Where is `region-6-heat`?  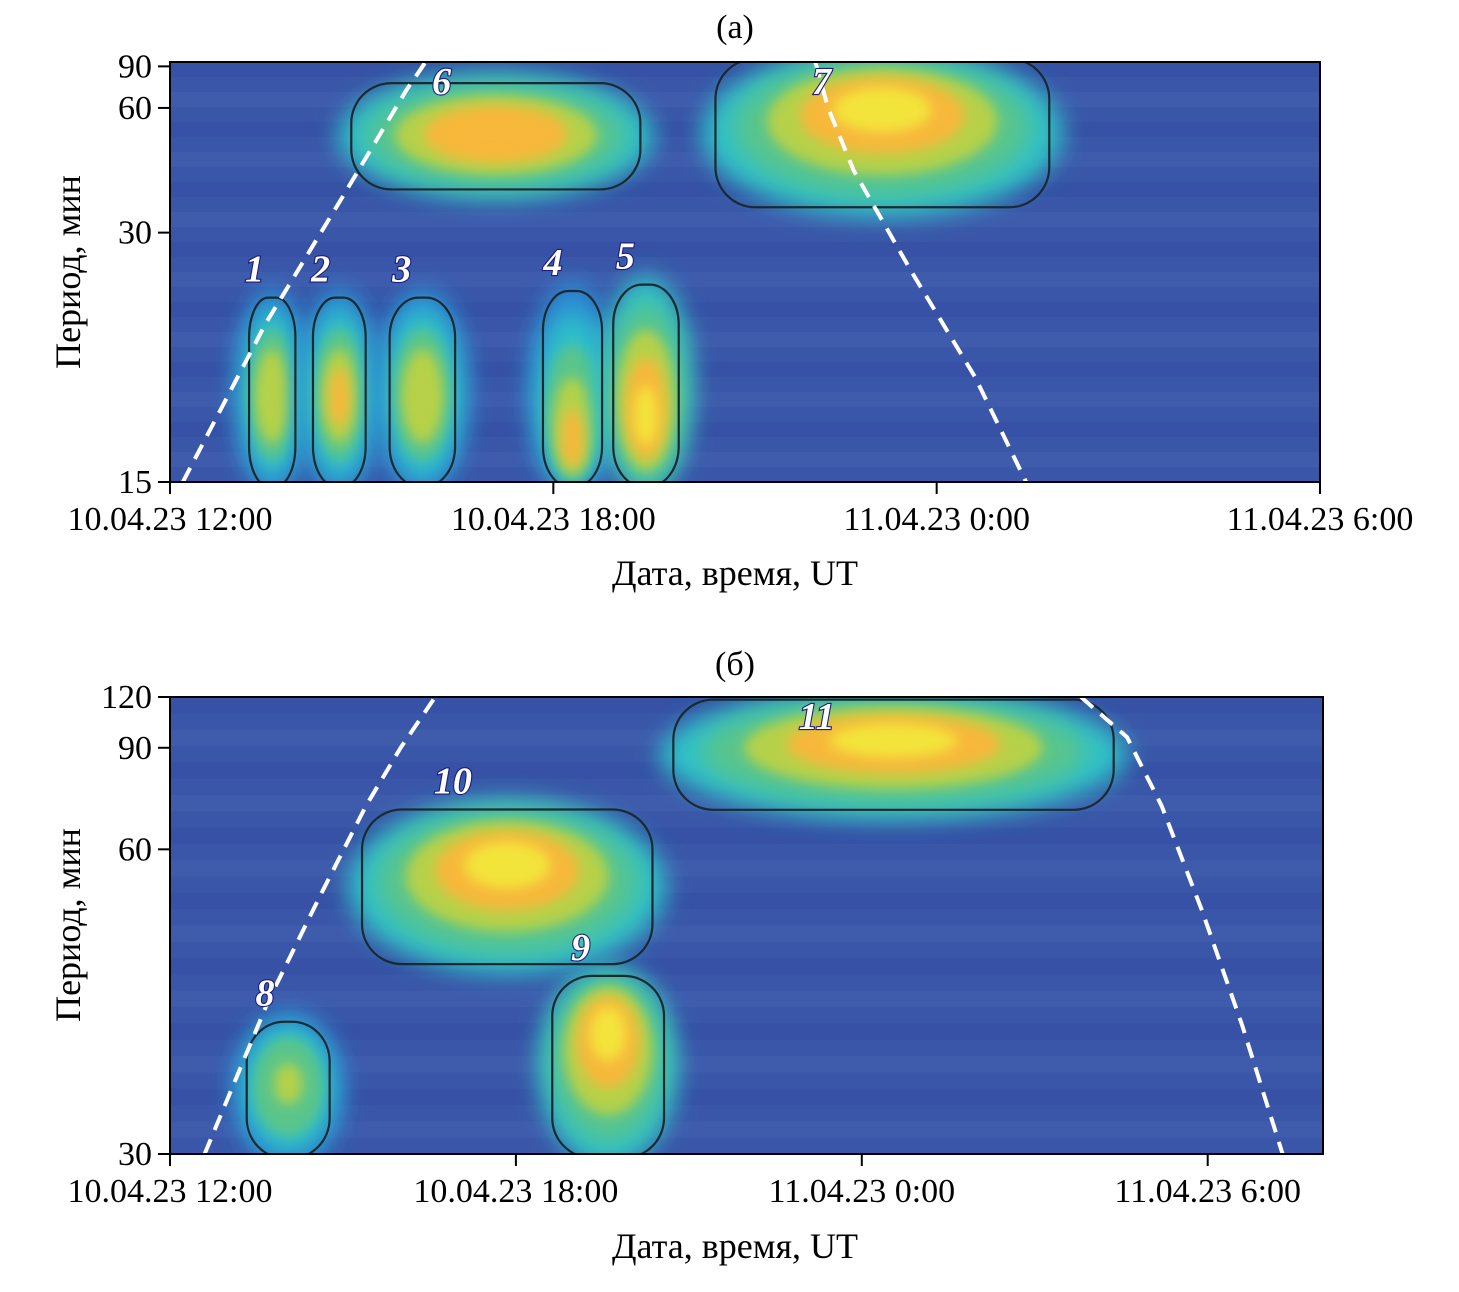 region-6-heat is located at coordinates (496, 136).